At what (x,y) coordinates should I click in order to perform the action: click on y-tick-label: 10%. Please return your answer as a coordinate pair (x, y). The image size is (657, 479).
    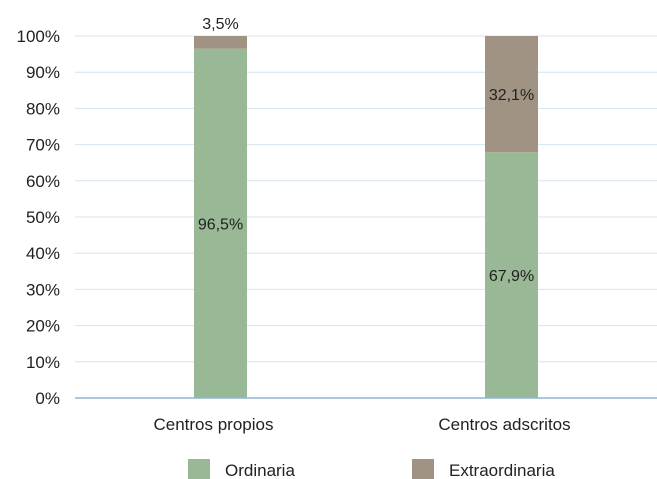
    Looking at the image, I should click on (43, 362).